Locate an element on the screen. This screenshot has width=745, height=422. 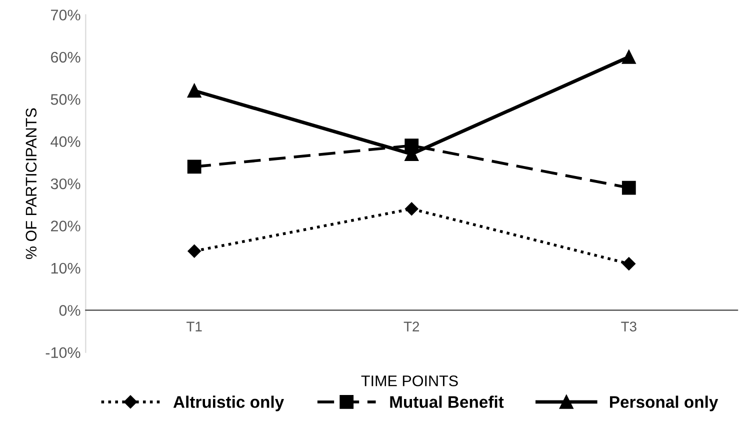
y-tick-label: 70% is located at coordinates (65, 15).